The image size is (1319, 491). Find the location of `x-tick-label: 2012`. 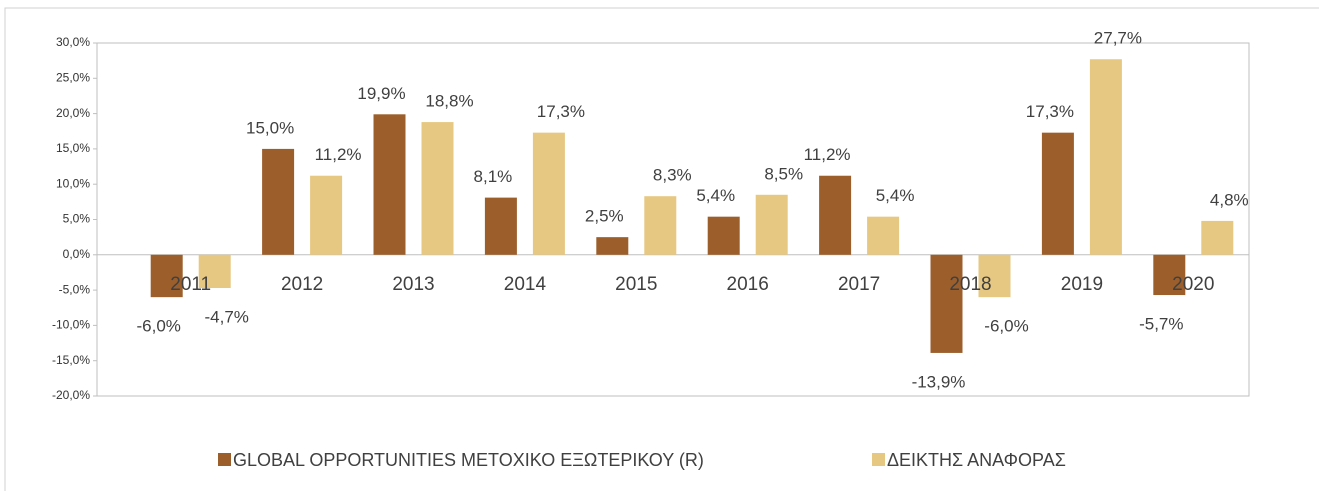

x-tick-label: 2012 is located at coordinates (302, 284).